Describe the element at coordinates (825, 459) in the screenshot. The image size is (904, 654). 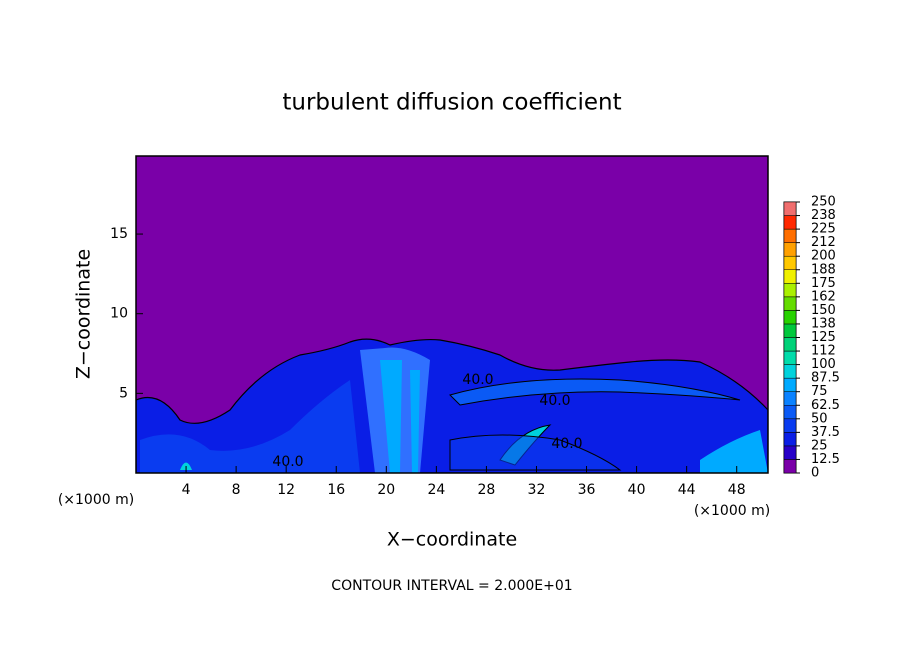
I see `colorbar-label: 12.5` at that location.